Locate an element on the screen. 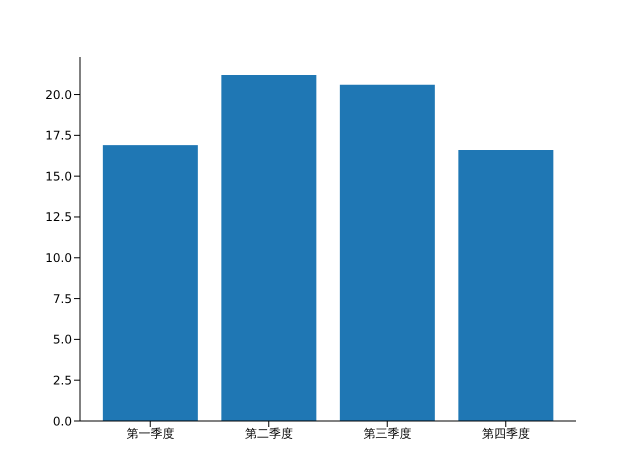  x-tick-label: 第一季度 is located at coordinates (150, 433).